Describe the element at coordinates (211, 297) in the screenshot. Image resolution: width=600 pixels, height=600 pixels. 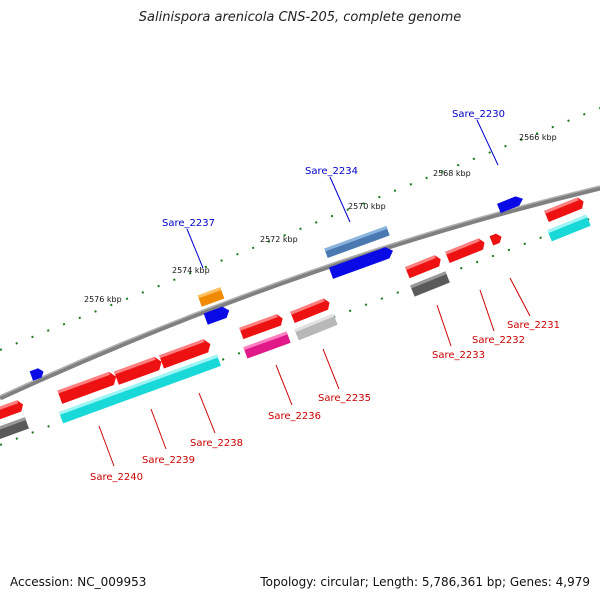
I see `gene-sare-2237-block` at that location.